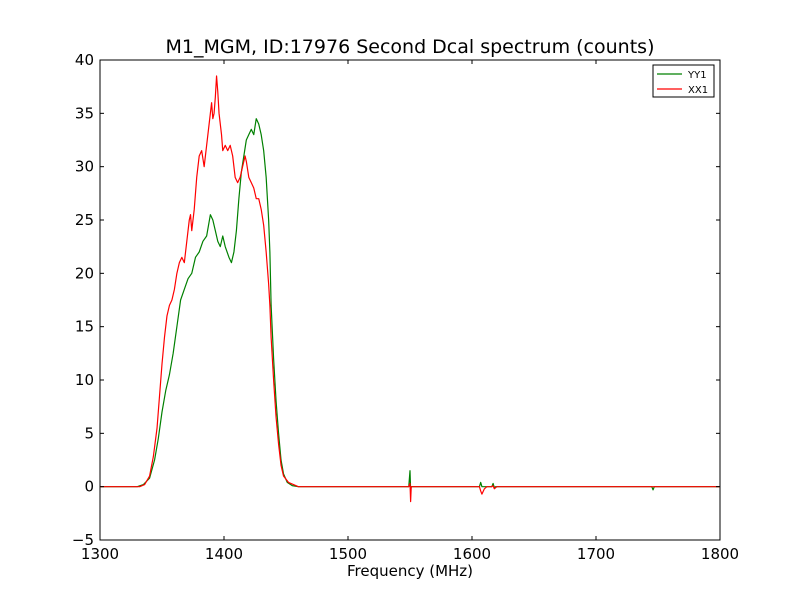 Image resolution: width=800 pixels, height=604 pixels. I want to click on y-tick-label: 25, so click(84, 220).